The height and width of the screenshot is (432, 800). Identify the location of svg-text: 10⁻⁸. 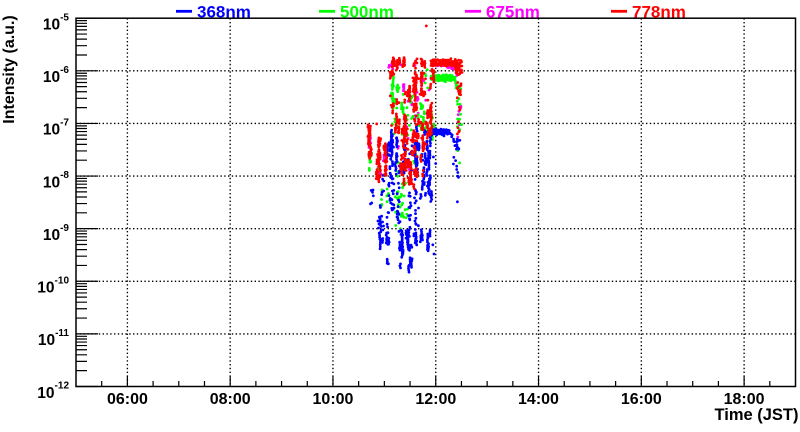
(56, 180).